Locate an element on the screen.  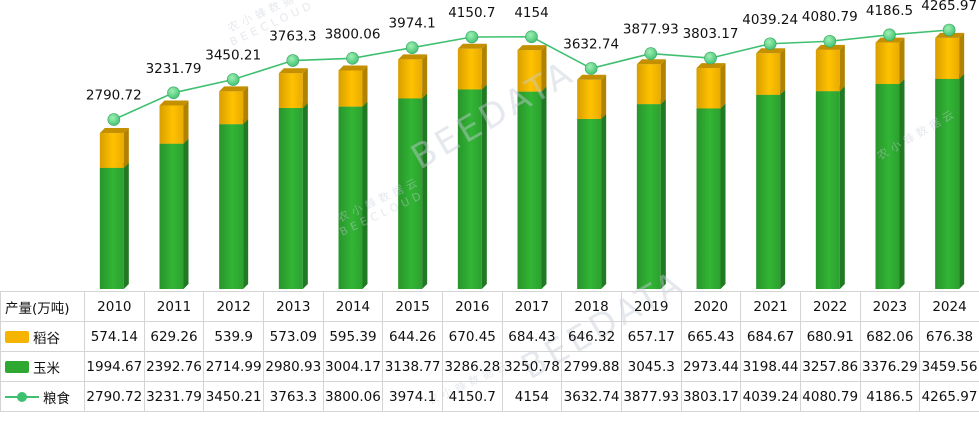
bar-corn-2022-front is located at coordinates (827, 190).